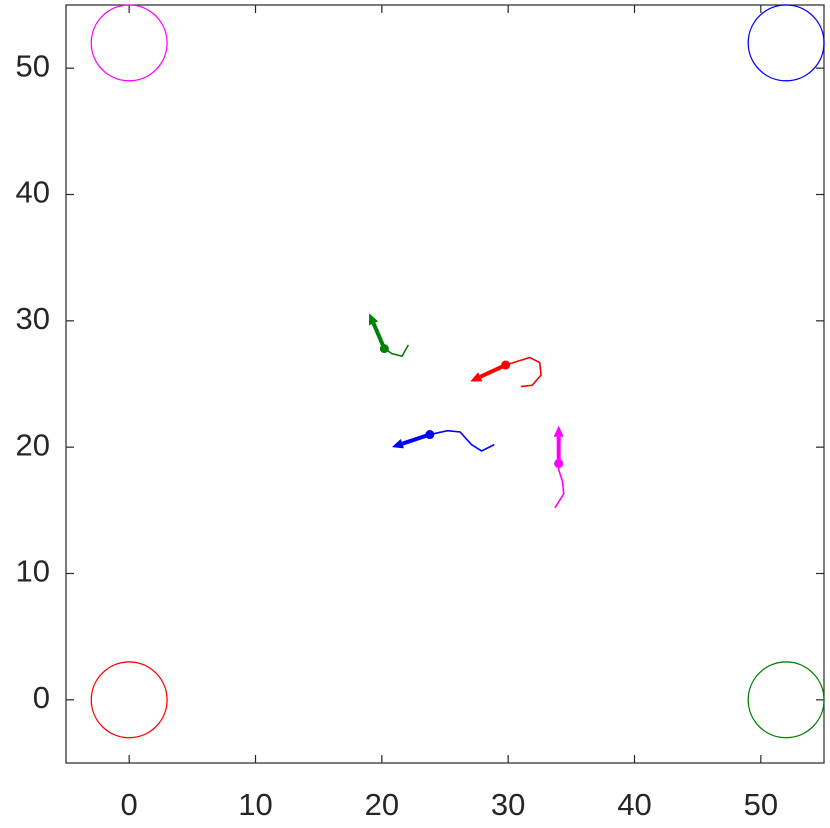 This screenshot has width=830, height=828. Describe the element at coordinates (33, 192) in the screenshot. I see `y-tick-label: 40` at that location.